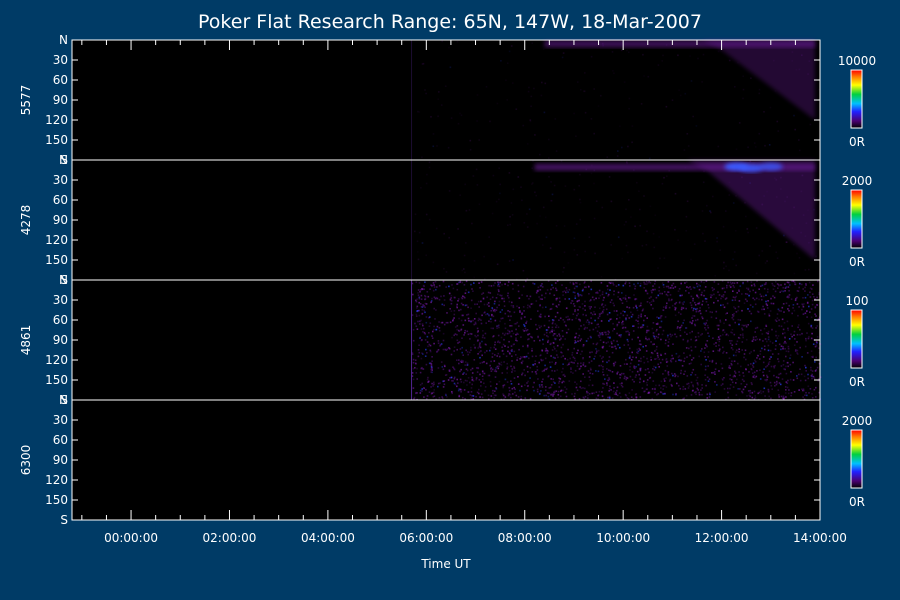  Describe the element at coordinates (857, 262) in the screenshot. I see `colorbar-min-label: 0R` at that location.